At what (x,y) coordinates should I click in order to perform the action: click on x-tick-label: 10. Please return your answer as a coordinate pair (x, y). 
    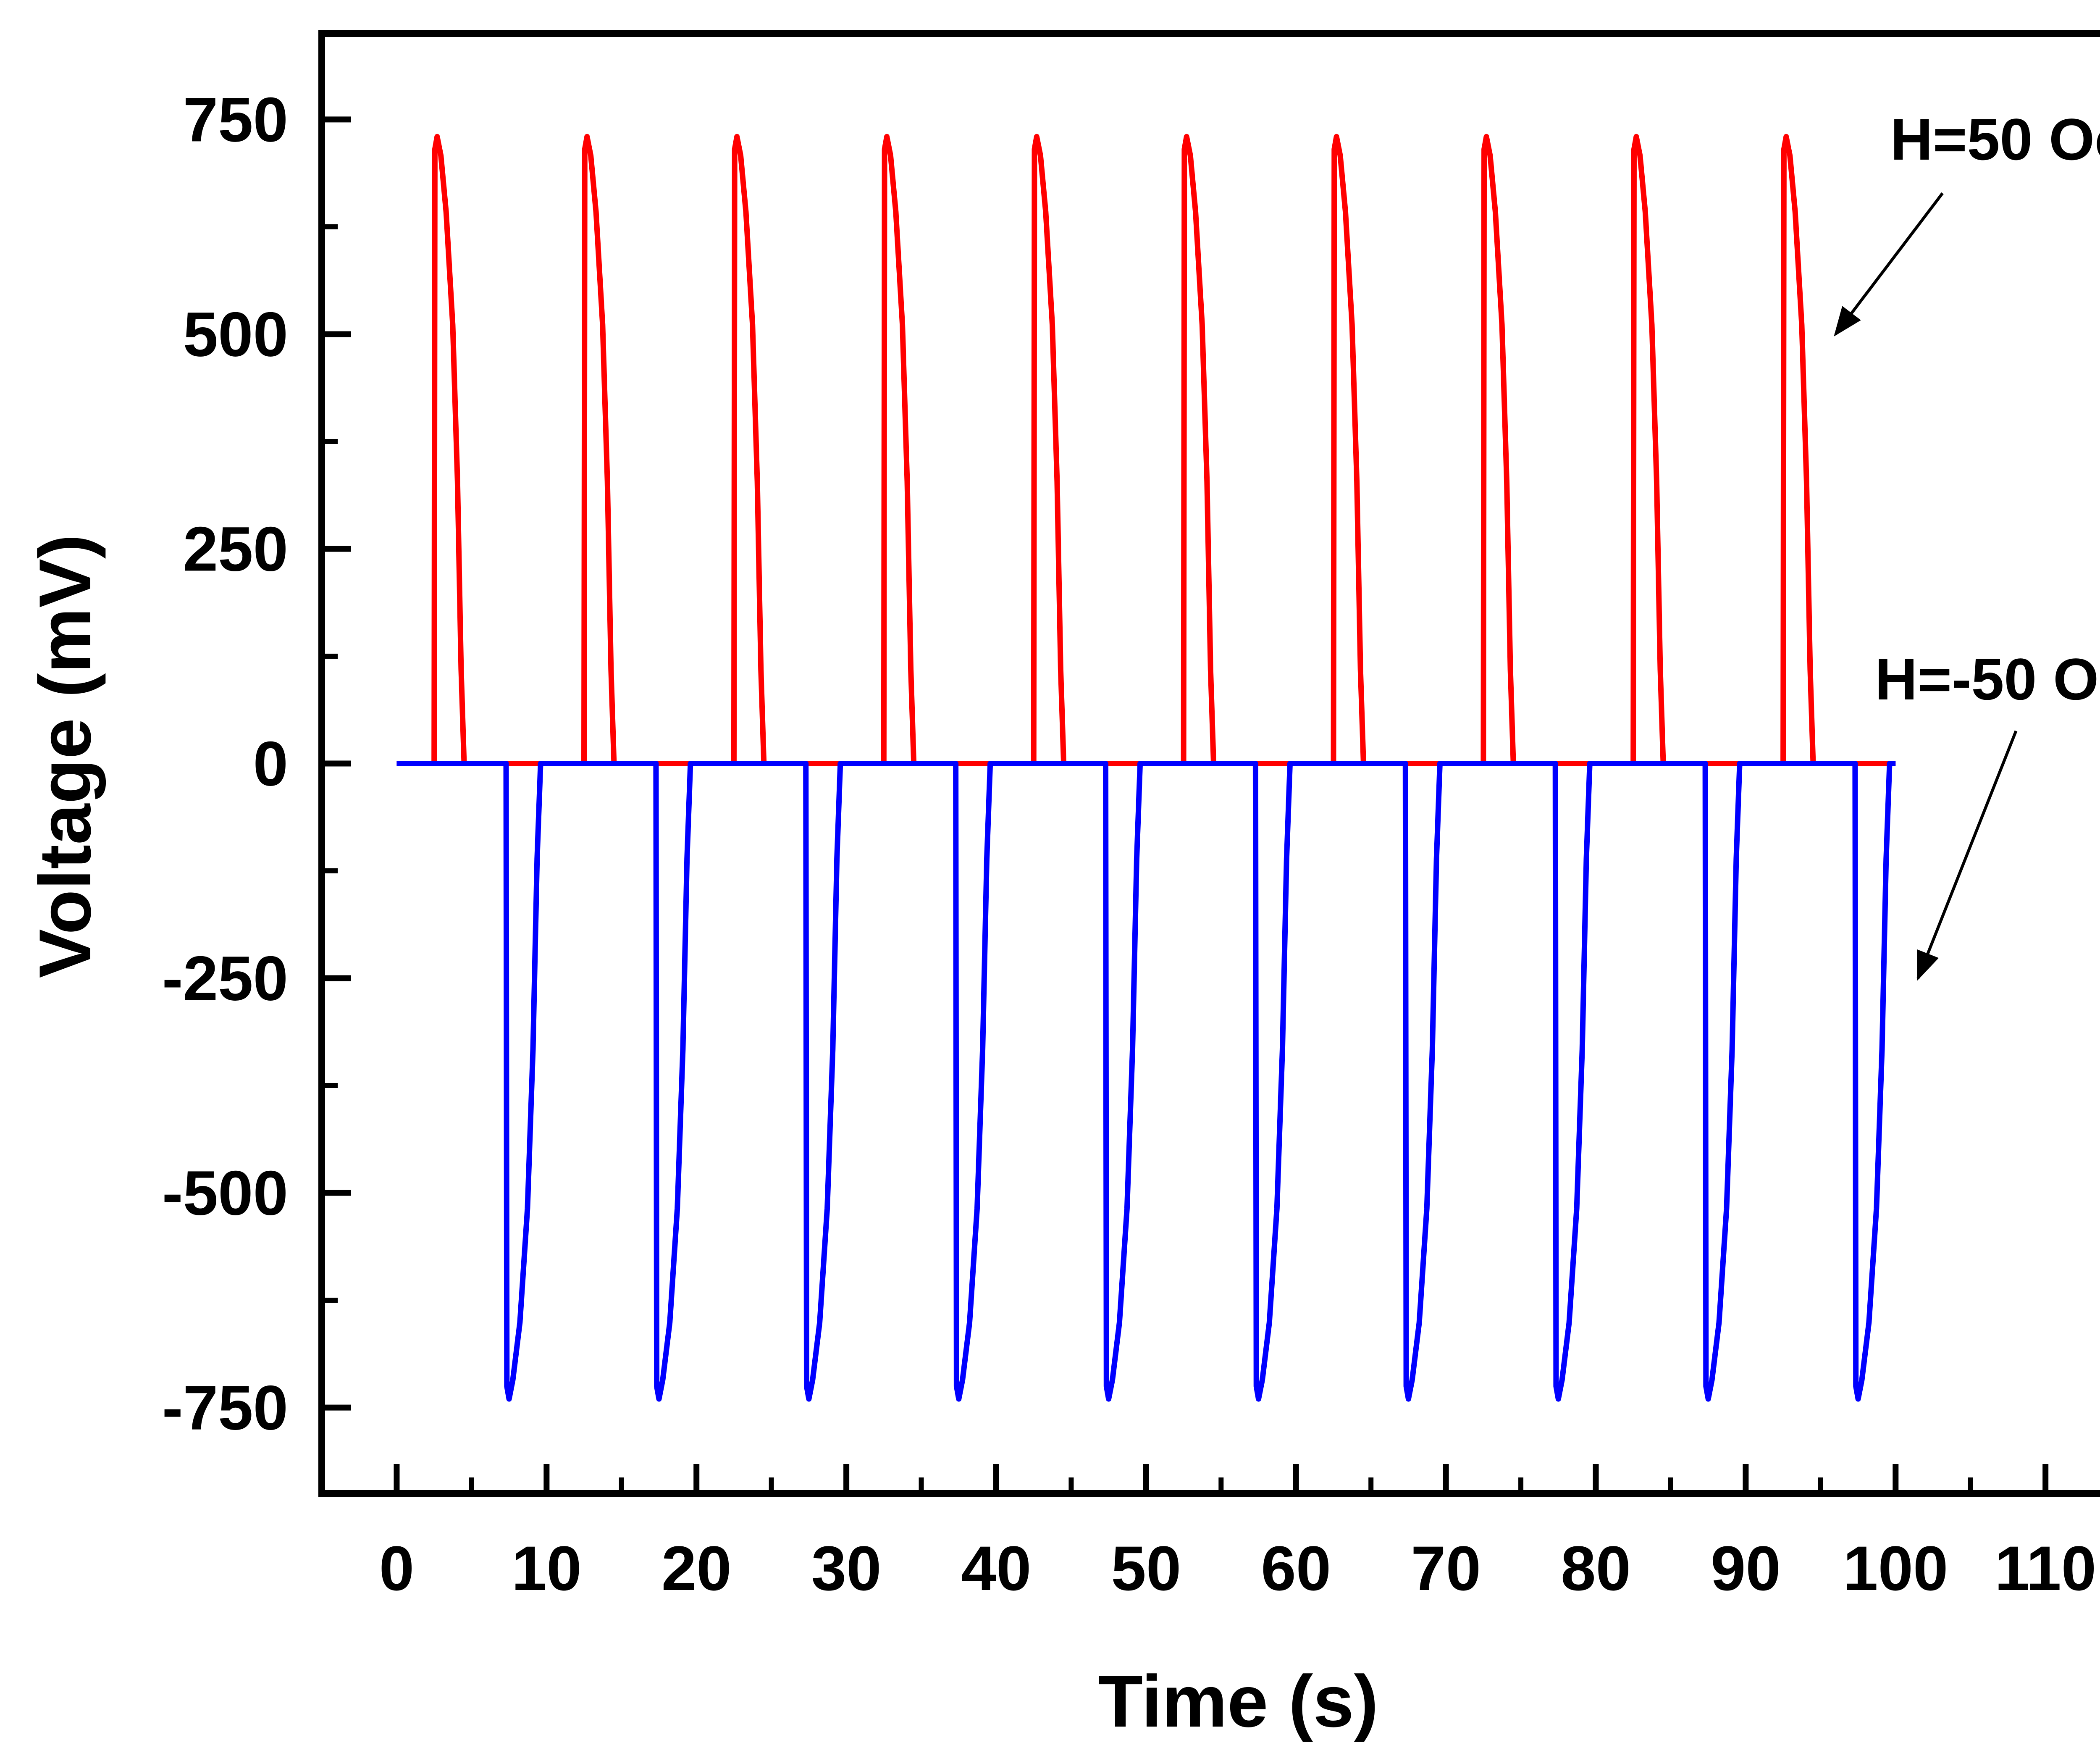
    Looking at the image, I should click on (547, 1568).